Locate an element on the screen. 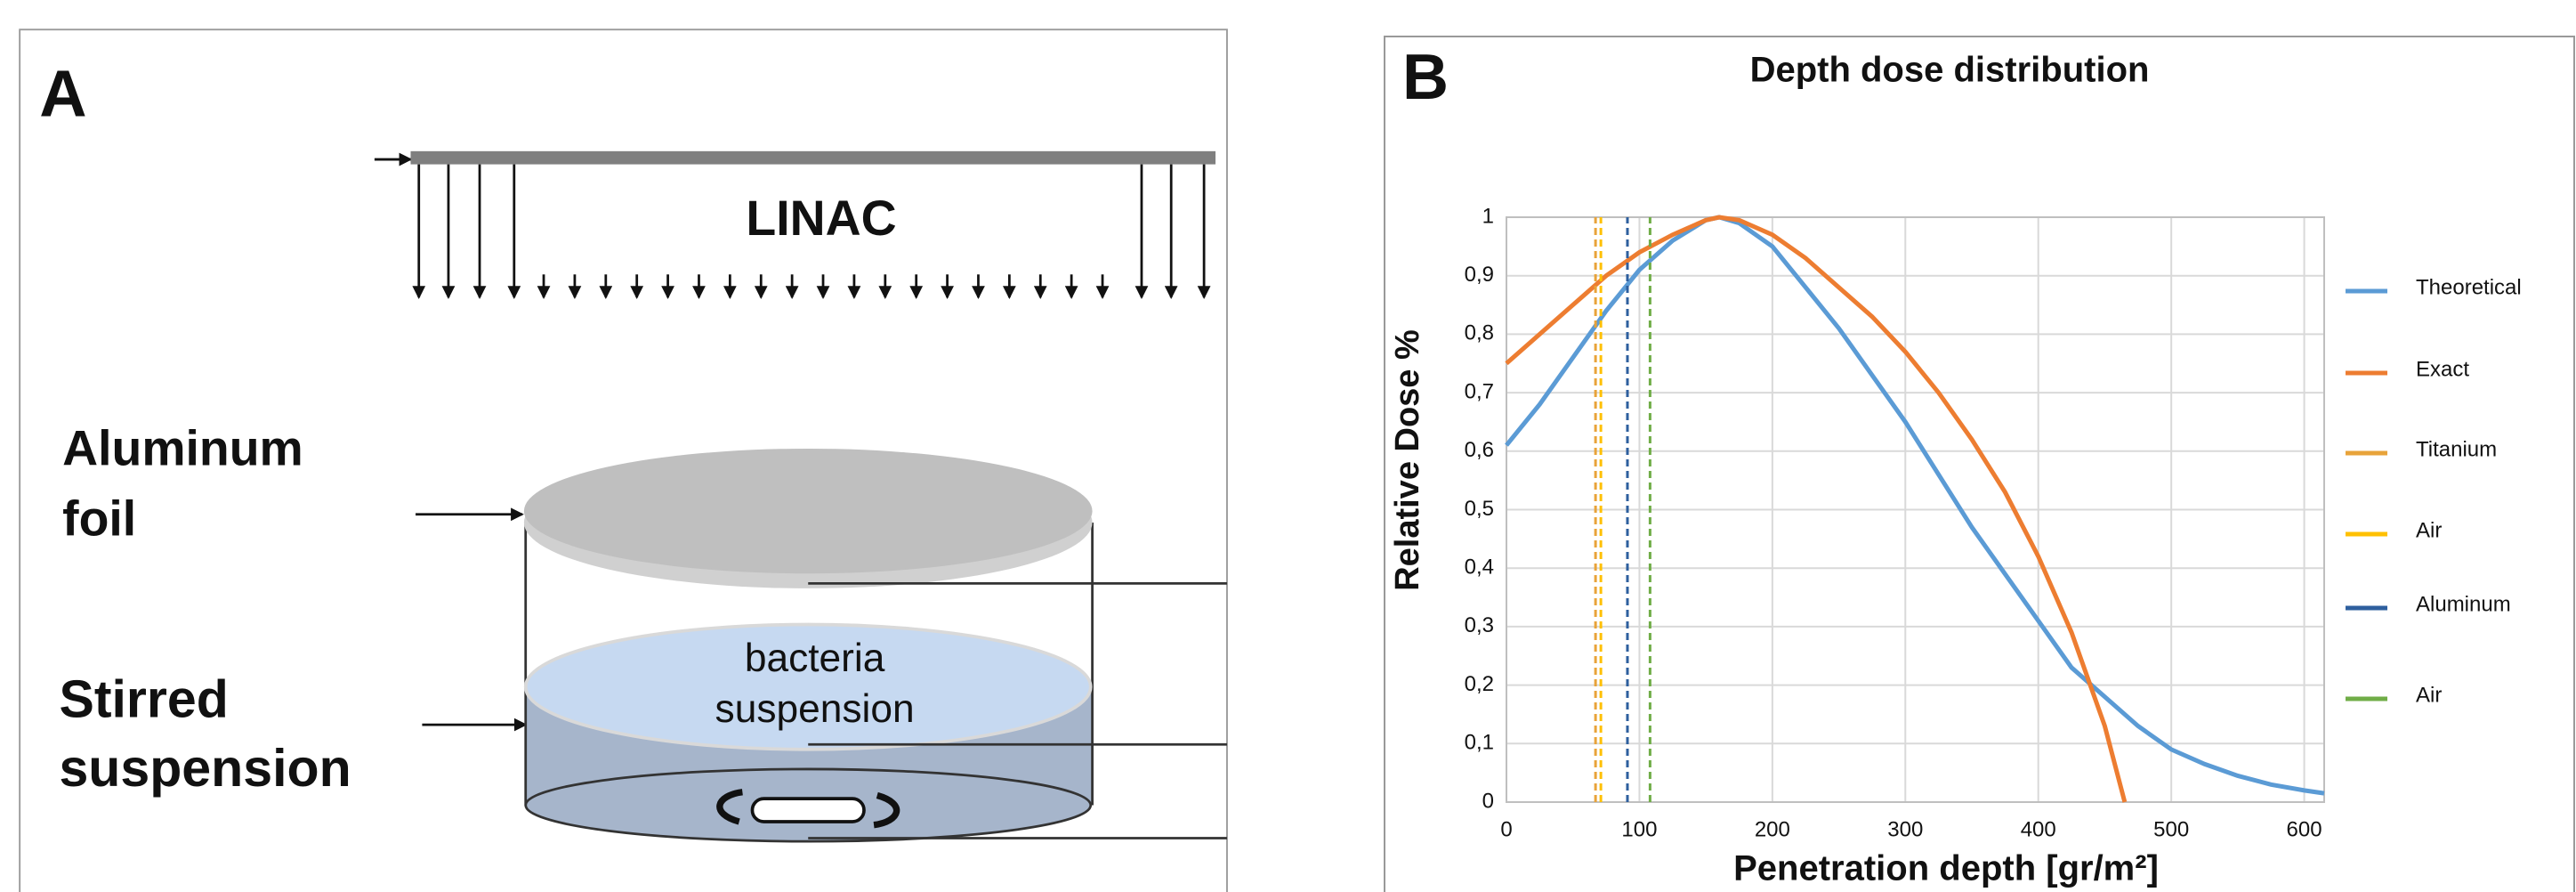 This screenshot has height=892, width=2576. x-tick-label: 100 is located at coordinates (1639, 829).